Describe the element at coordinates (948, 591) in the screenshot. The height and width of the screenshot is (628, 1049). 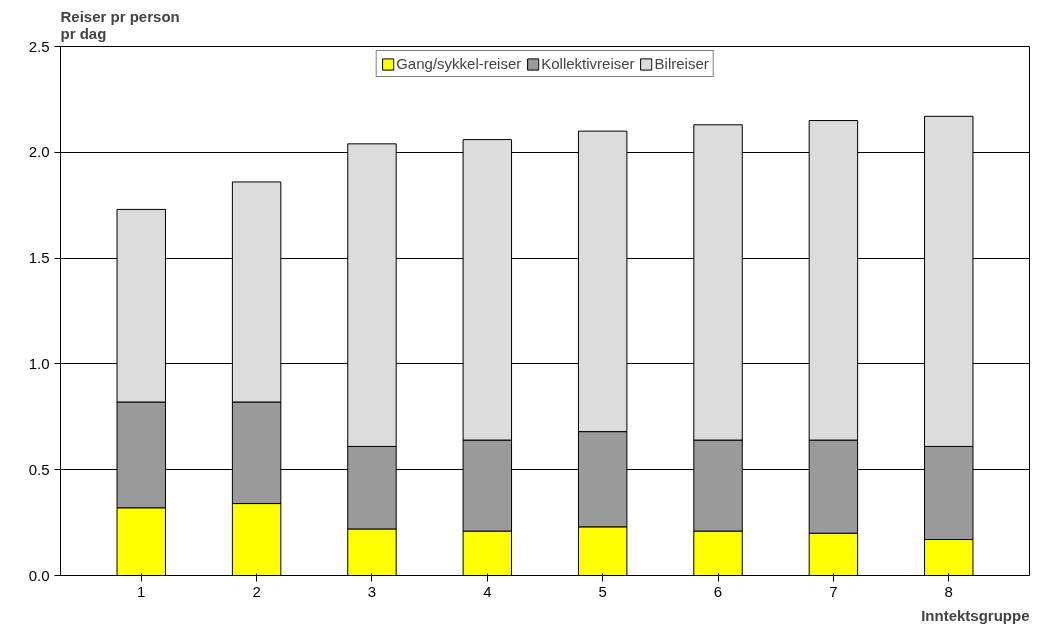
I see `x-tick-label: 8` at that location.